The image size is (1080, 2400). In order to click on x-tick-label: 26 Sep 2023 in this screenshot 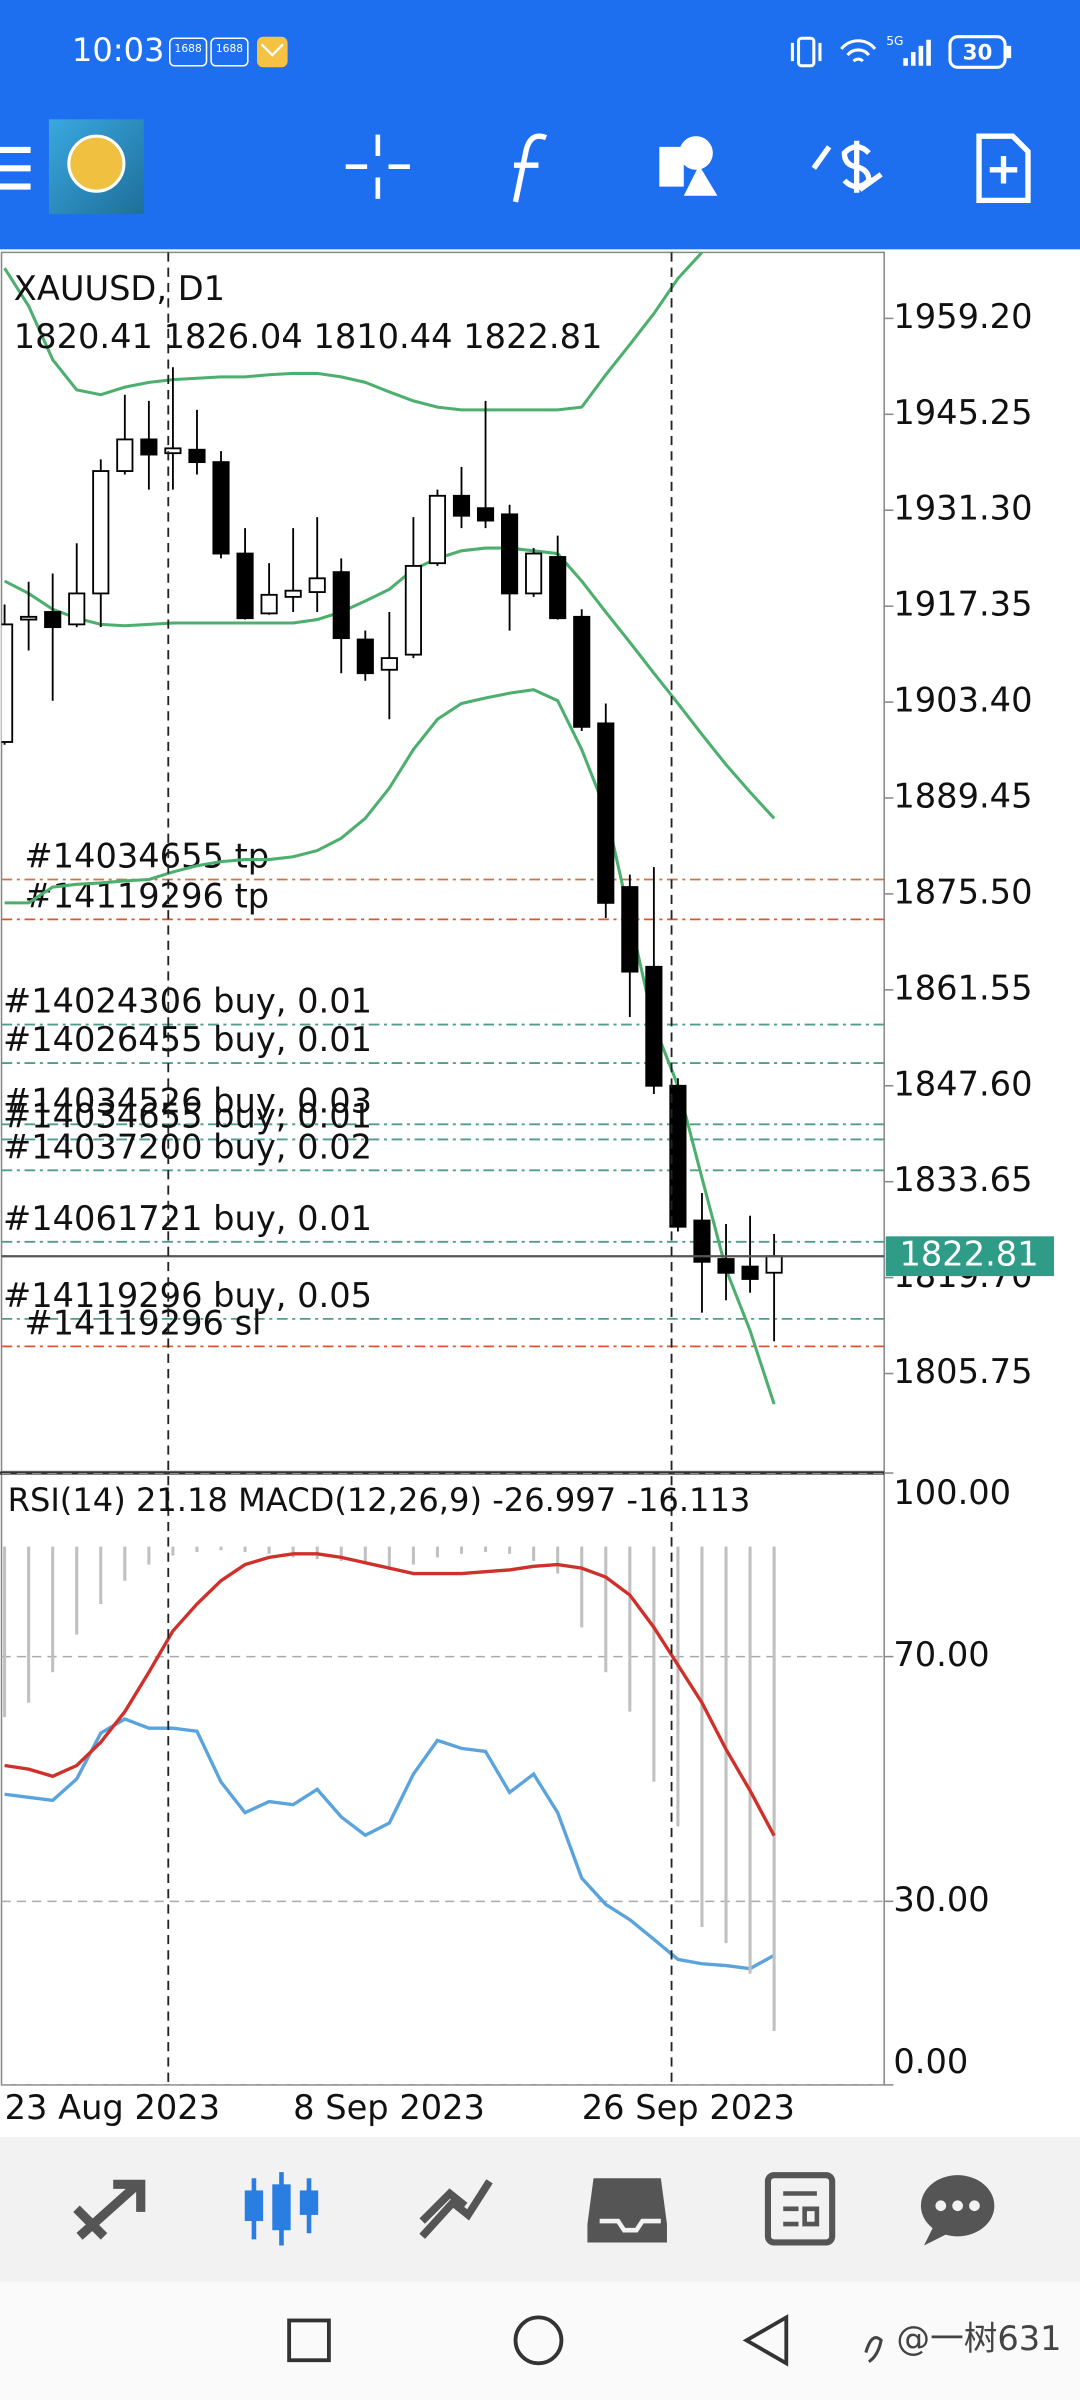, I will do `click(688, 2107)`.